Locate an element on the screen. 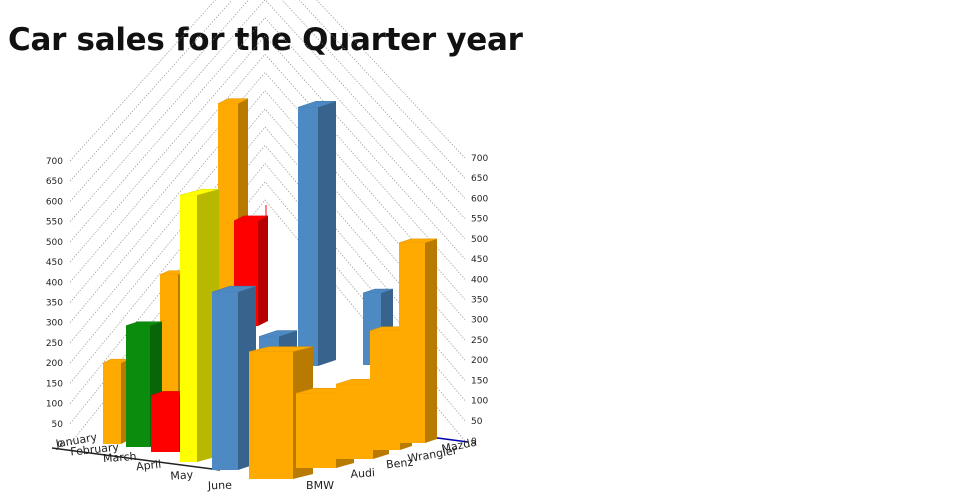  month-label: March is located at coordinates (120, 457).